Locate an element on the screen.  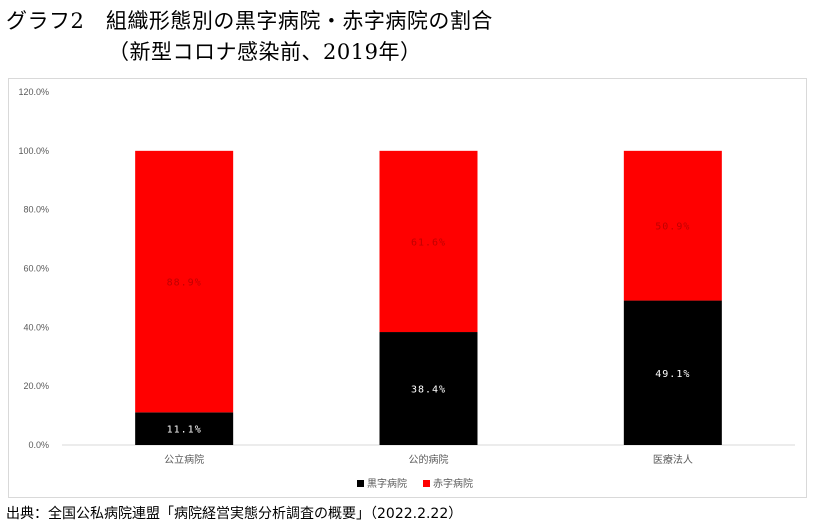
chart-title-line-1: グラフ2 組織形態別の黒字病院・赤字病院の割合 is located at coordinates (249, 21).